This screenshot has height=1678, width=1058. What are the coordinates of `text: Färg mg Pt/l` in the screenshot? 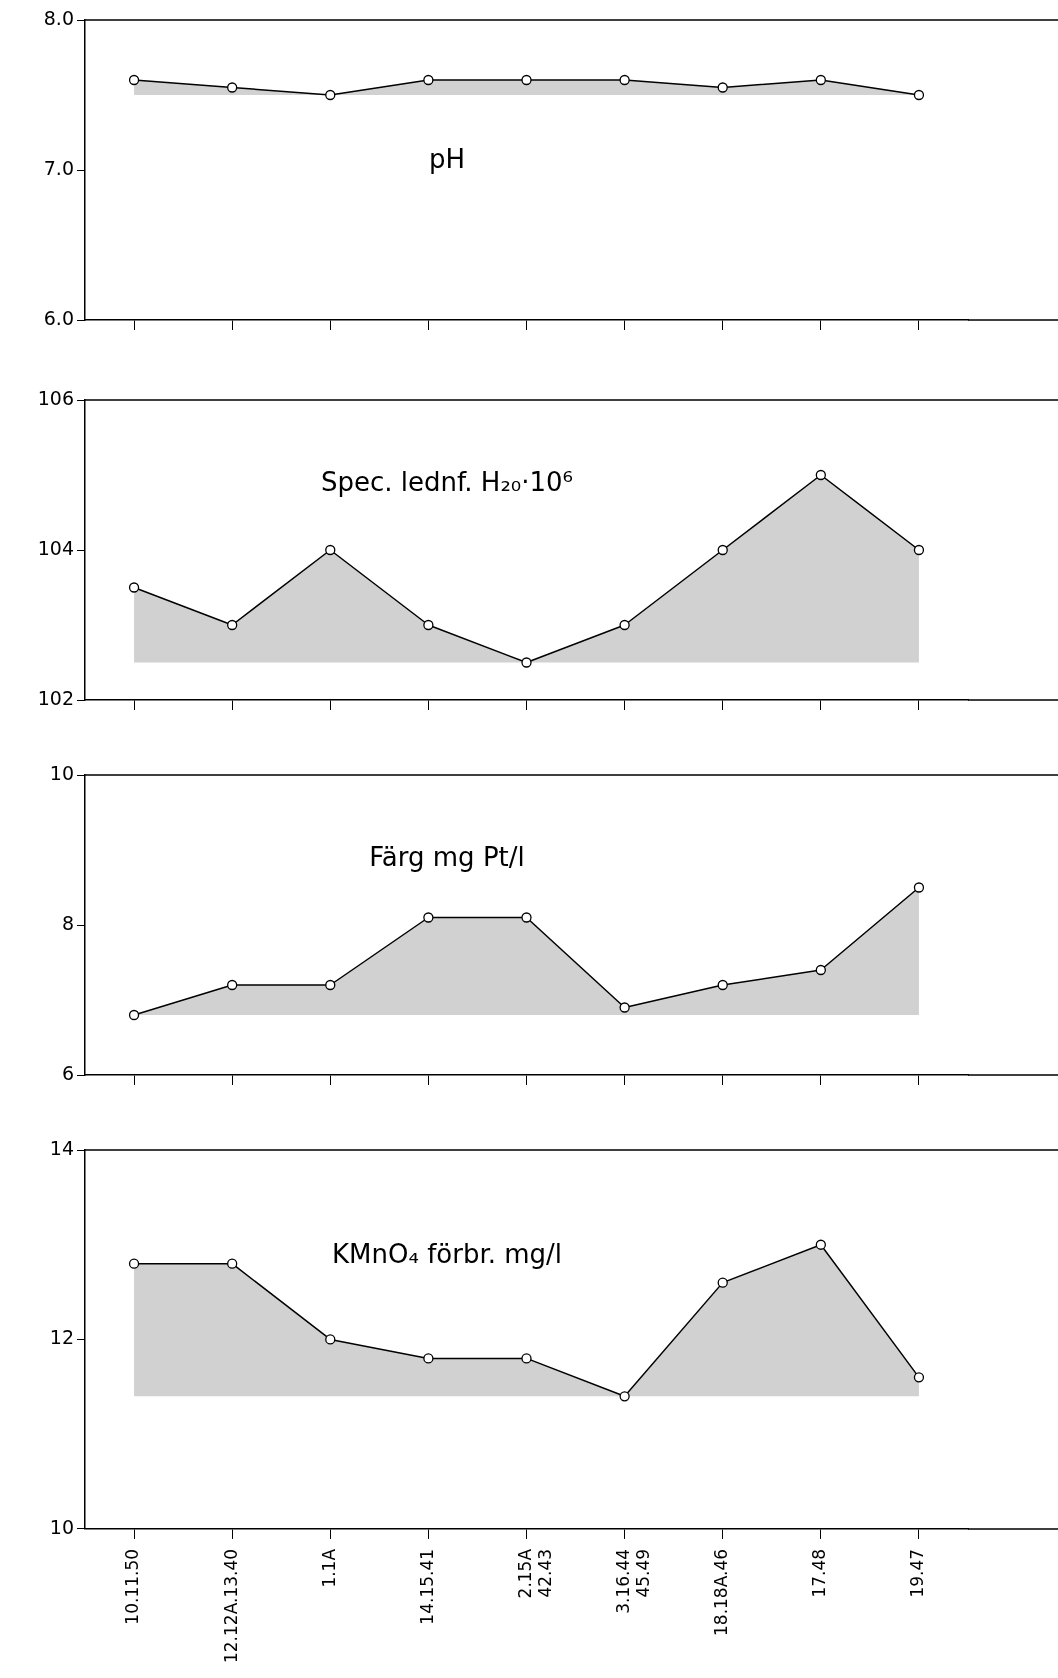 It's located at (447, 856).